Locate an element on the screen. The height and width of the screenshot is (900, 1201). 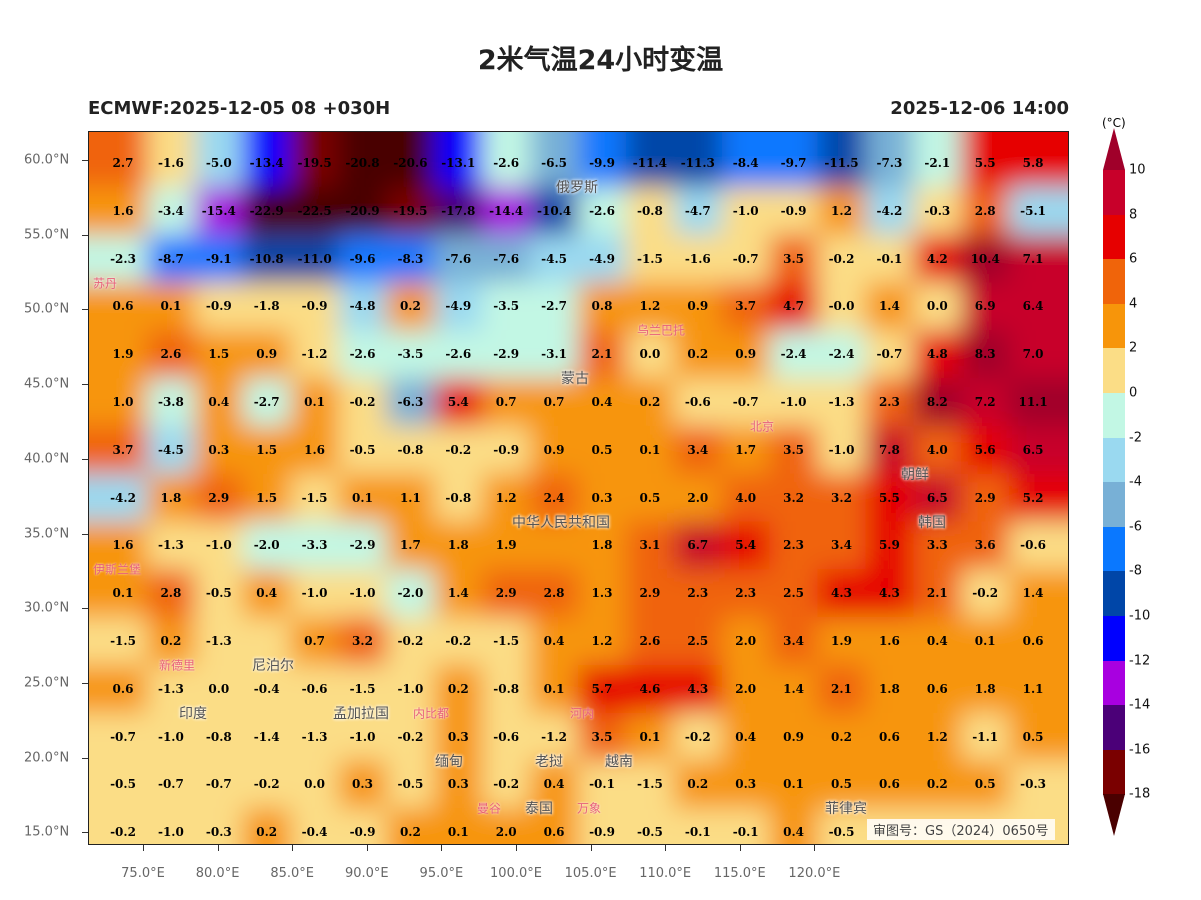
grid-value-label: -0.5 is located at coordinates (841, 832).